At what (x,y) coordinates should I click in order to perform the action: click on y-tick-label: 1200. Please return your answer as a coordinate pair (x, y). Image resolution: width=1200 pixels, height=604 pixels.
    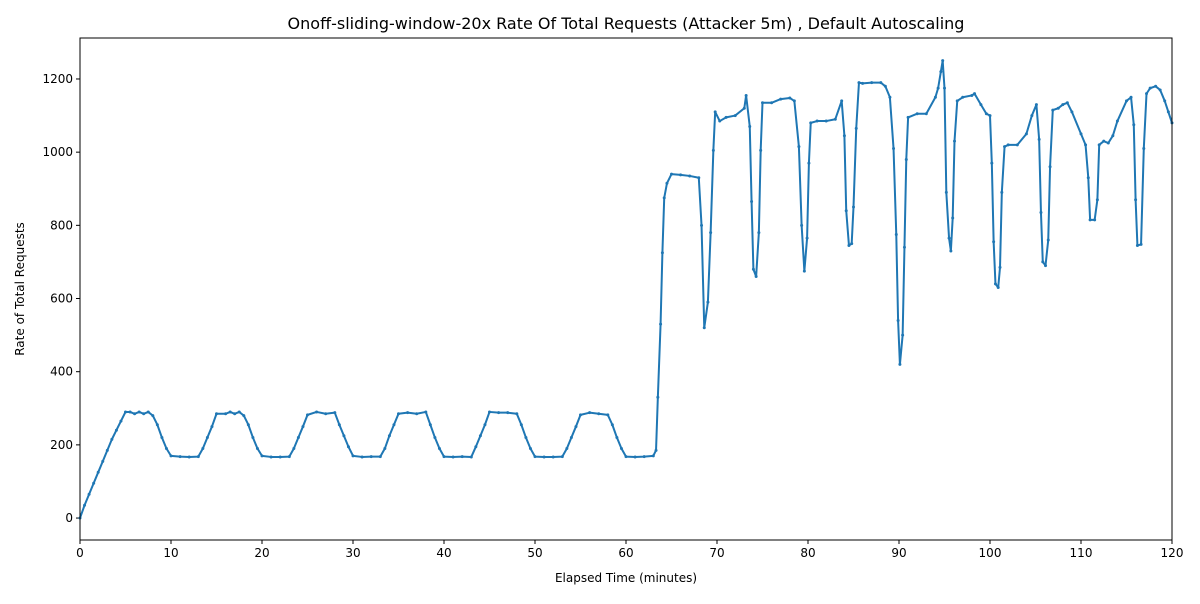
    Looking at the image, I should click on (57, 79).